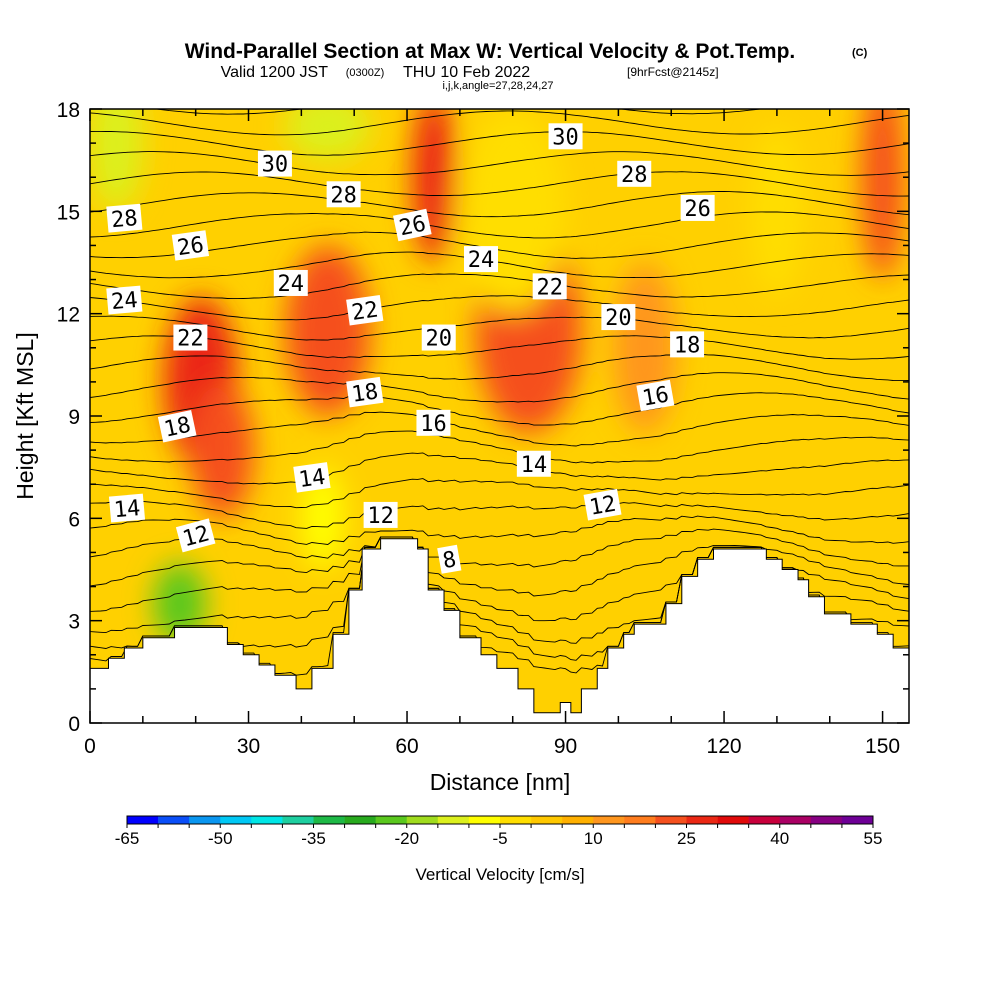 Image resolution: width=1000 pixels, height=1000 pixels. Describe the element at coordinates (90, 746) in the screenshot. I see `x-tick-label: 0` at that location.